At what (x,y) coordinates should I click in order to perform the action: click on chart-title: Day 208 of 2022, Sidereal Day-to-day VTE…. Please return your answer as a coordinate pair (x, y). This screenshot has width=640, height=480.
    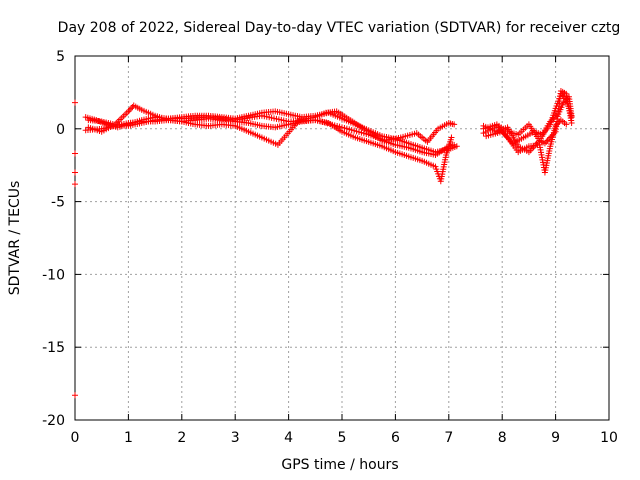
    Looking at the image, I should click on (339, 28).